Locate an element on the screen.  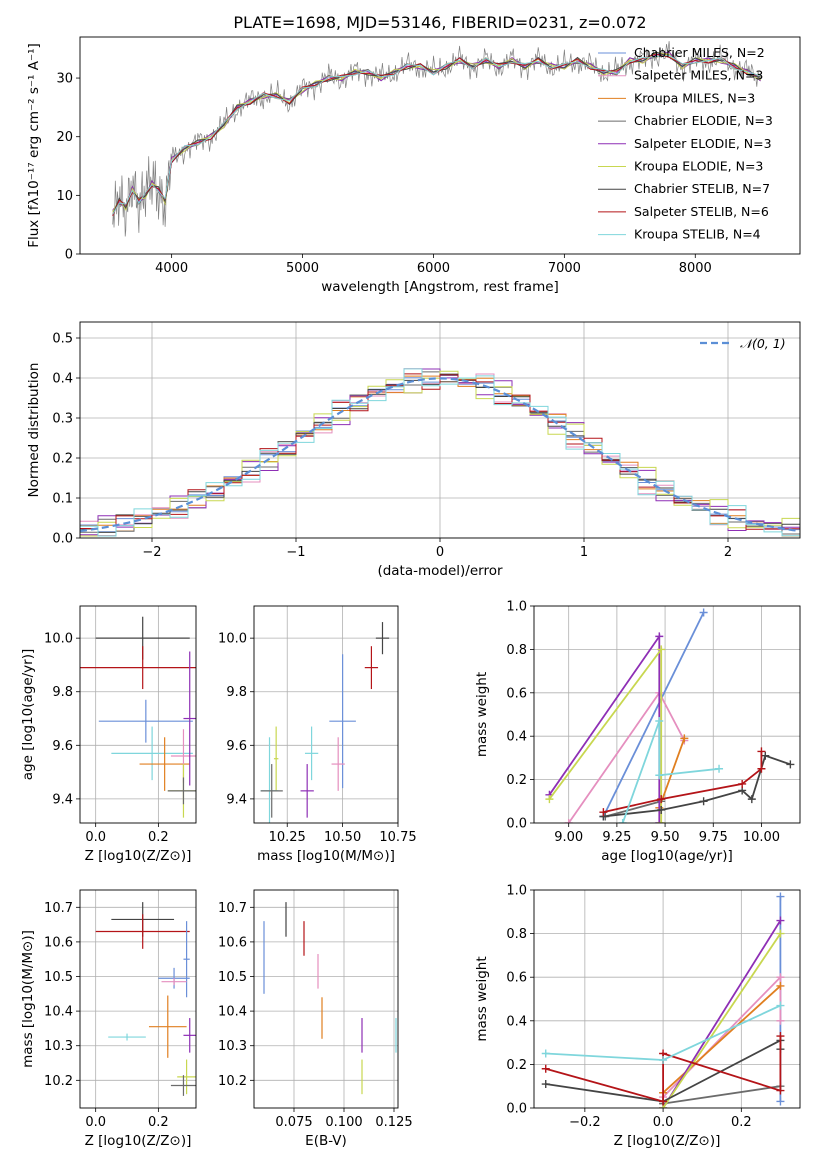
x-tick-label: 10.50 is located at coordinates (342, 837).